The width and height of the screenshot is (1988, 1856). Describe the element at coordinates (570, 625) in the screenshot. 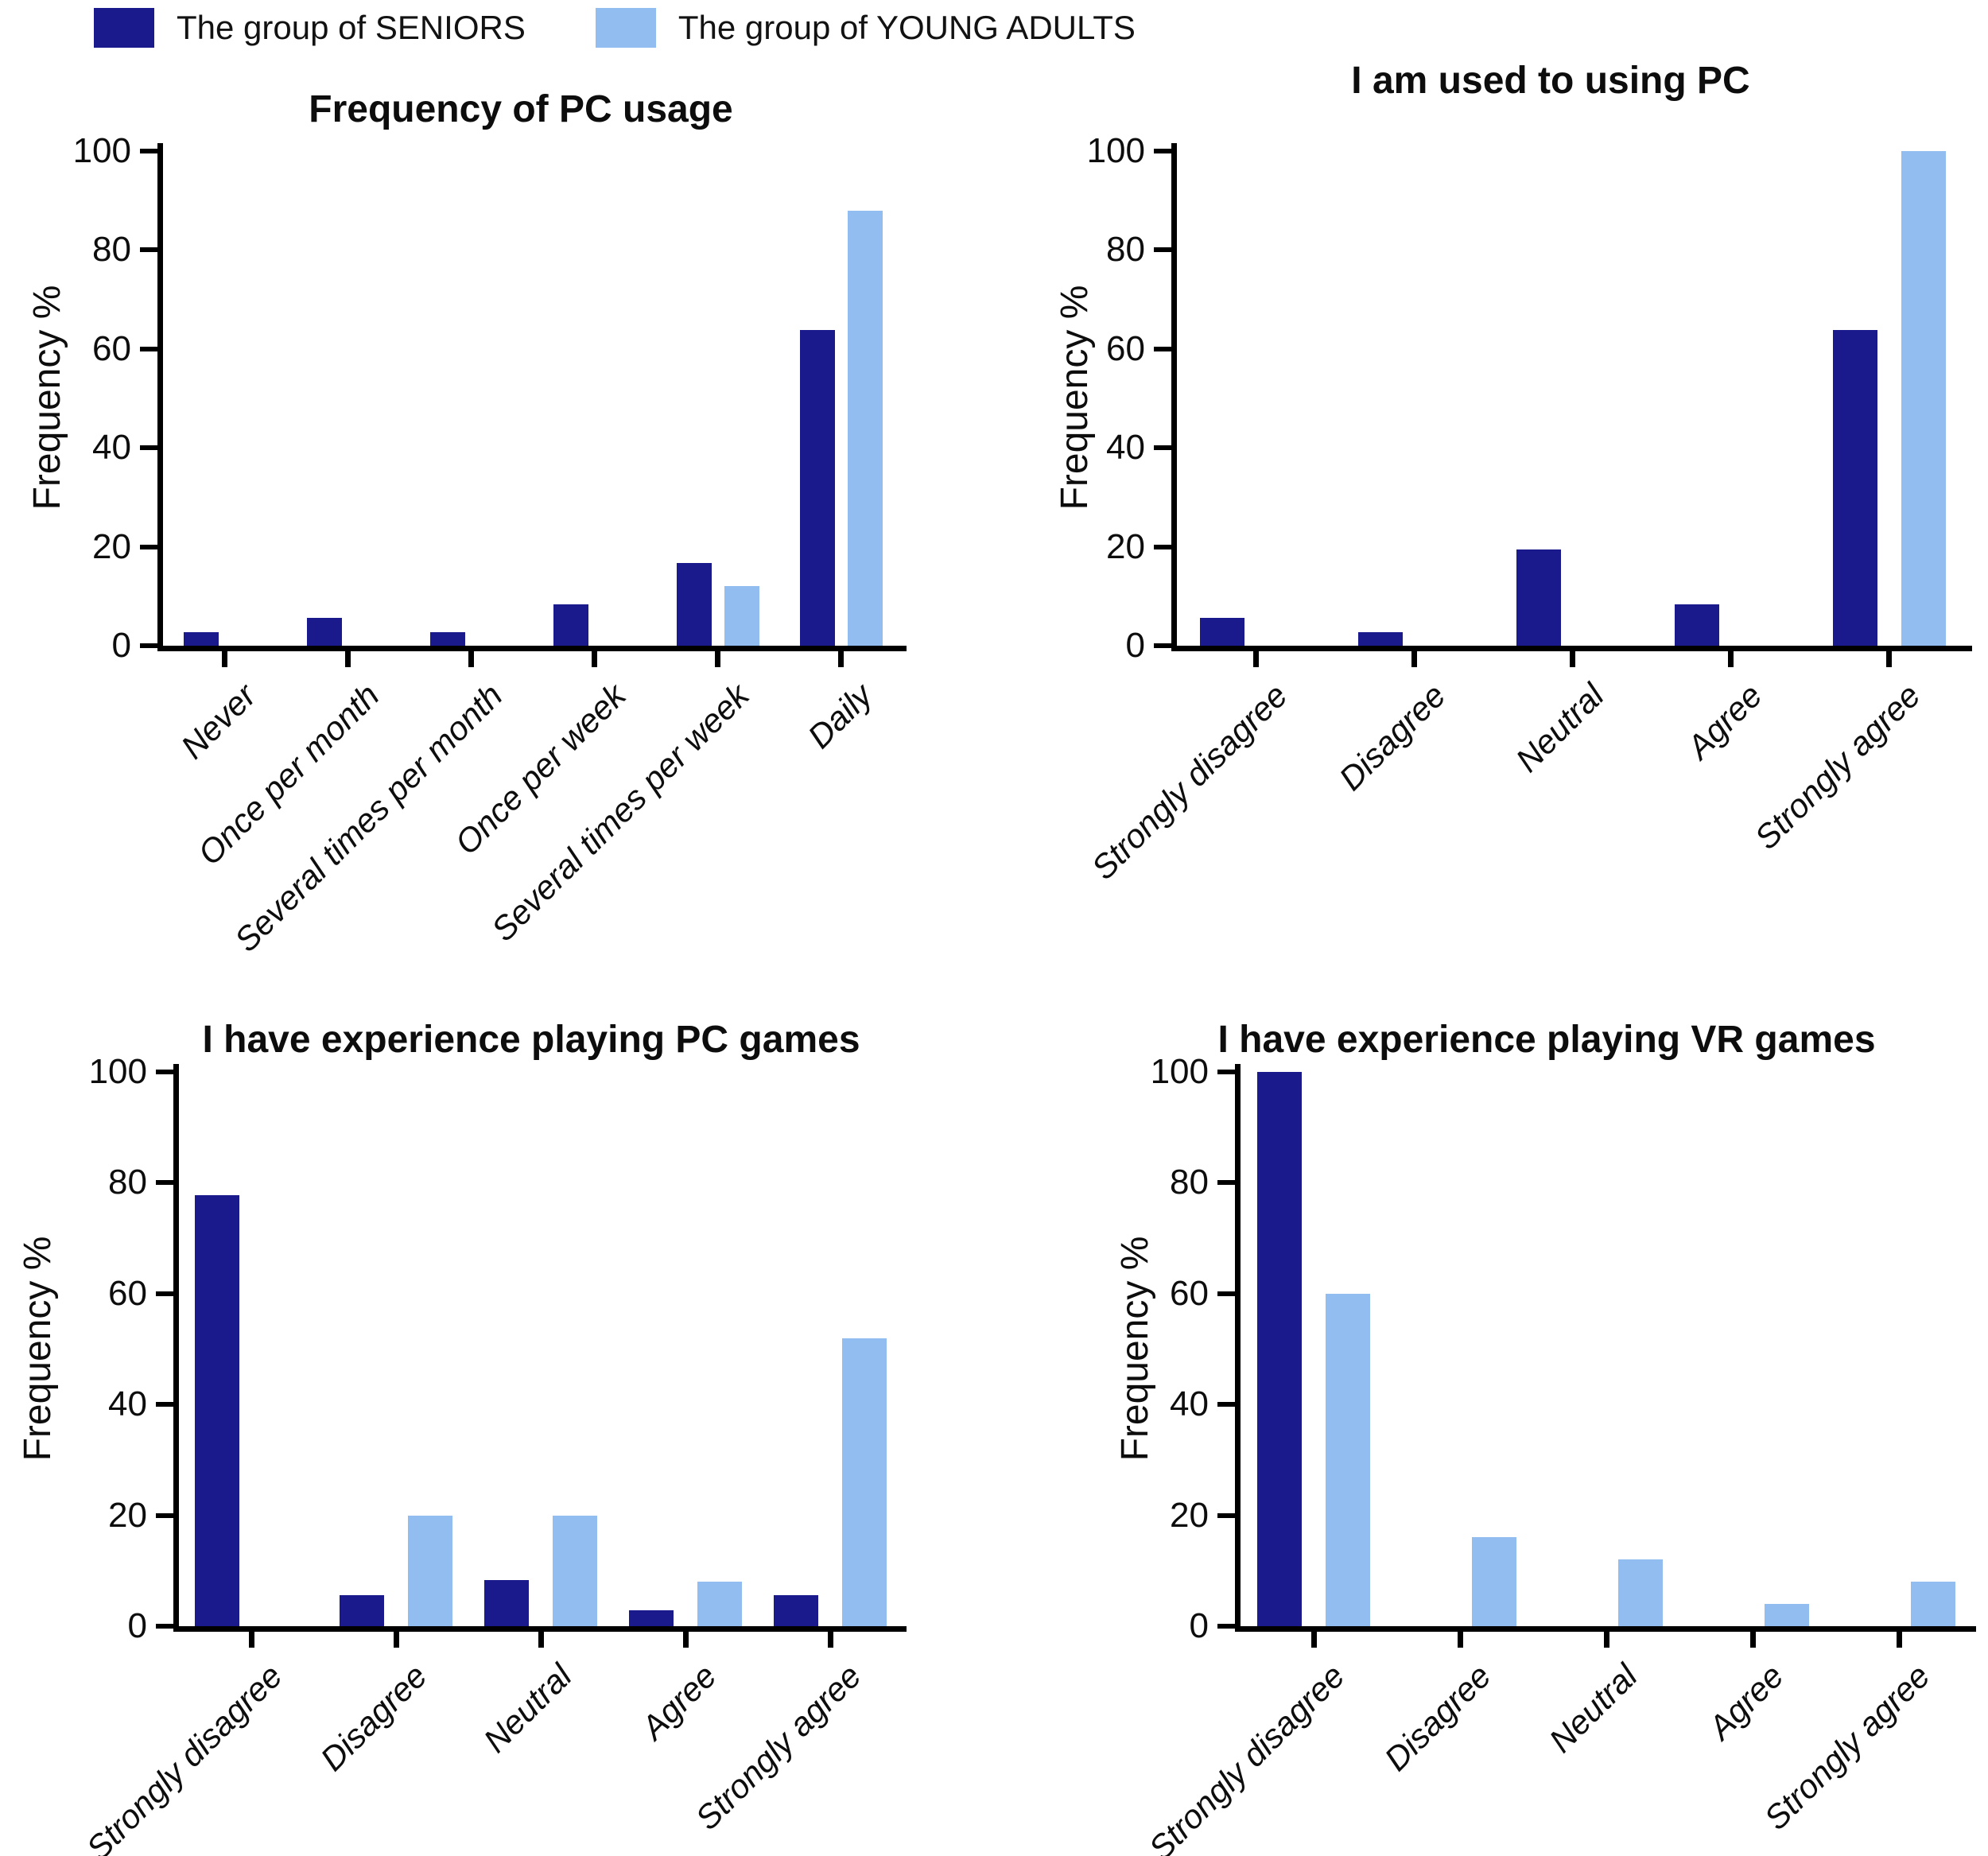

I see `bar-seniors-once-per-week` at that location.